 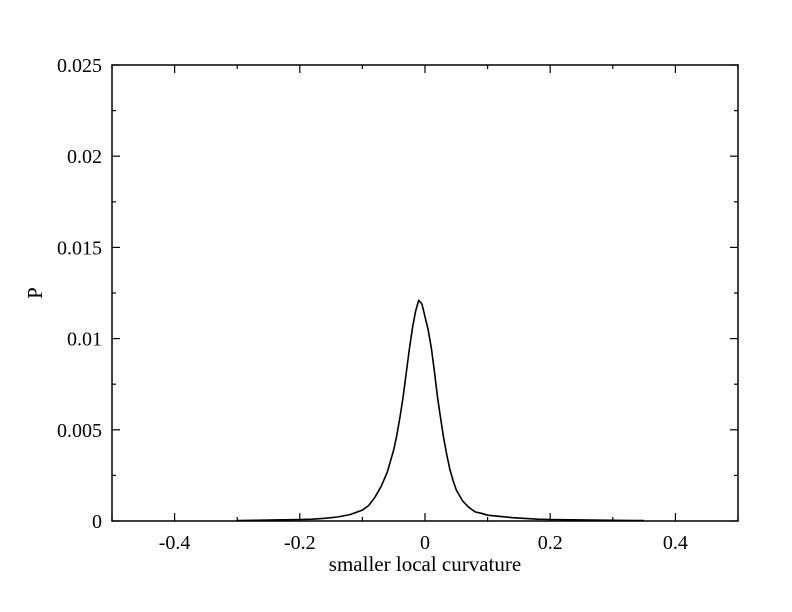 What do you see at coordinates (84, 340) in the screenshot?
I see `y-tick-label: 0.01` at bounding box center [84, 340].